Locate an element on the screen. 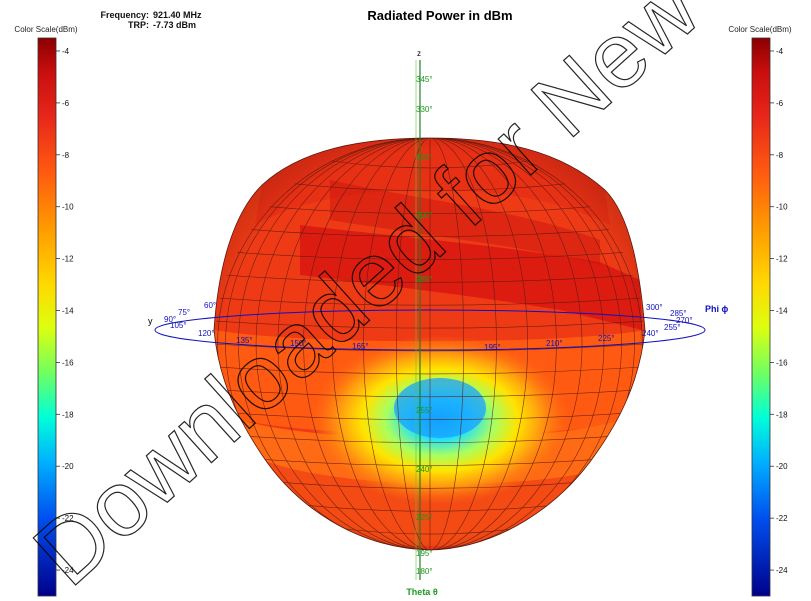  phi-tick-right: 255° is located at coordinates (672, 327).